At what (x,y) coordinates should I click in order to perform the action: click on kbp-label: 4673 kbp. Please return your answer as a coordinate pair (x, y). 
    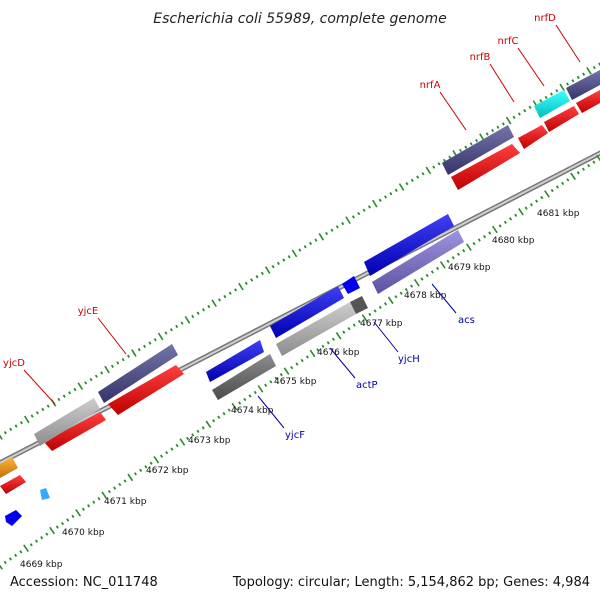
    Looking at the image, I should click on (209, 441).